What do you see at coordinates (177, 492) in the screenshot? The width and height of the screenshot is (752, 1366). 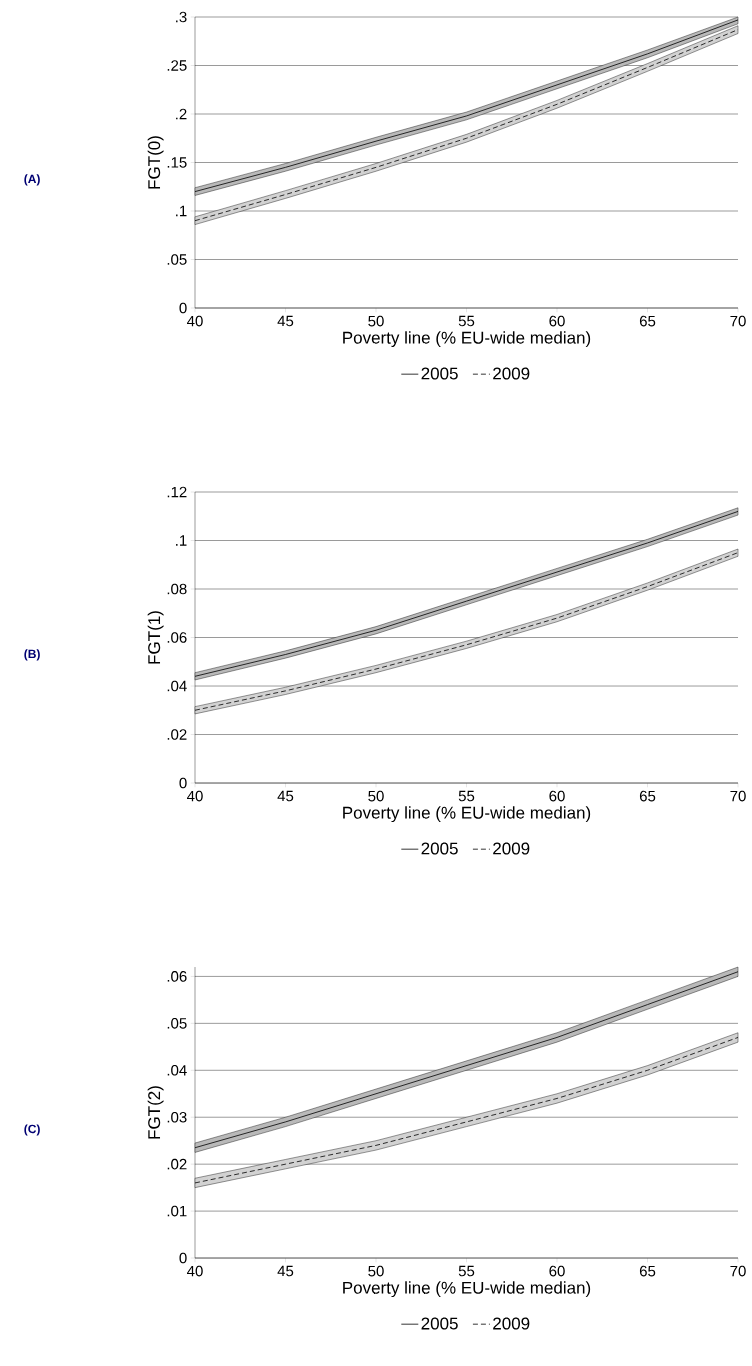 I see `y-tick-label: .12` at bounding box center [177, 492].